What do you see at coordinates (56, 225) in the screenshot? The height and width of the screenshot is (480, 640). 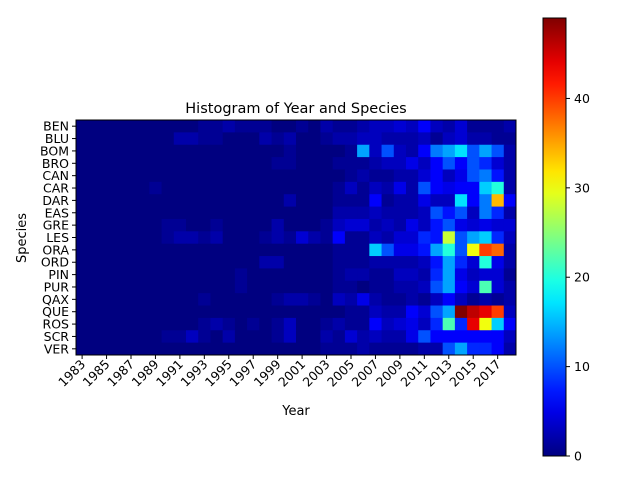 I see `y-tick-label: GRE` at bounding box center [56, 225].